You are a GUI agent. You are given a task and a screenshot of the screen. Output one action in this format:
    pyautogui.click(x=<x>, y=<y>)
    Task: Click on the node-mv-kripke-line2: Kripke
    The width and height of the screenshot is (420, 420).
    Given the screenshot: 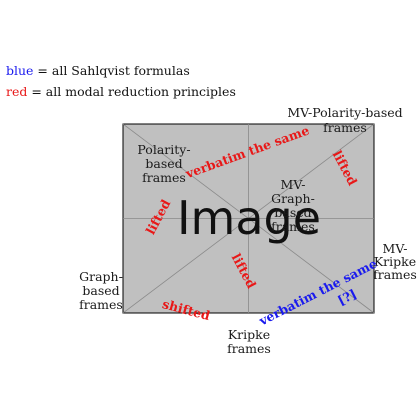 What is the action you would take?
    pyautogui.click(x=395, y=261)
    